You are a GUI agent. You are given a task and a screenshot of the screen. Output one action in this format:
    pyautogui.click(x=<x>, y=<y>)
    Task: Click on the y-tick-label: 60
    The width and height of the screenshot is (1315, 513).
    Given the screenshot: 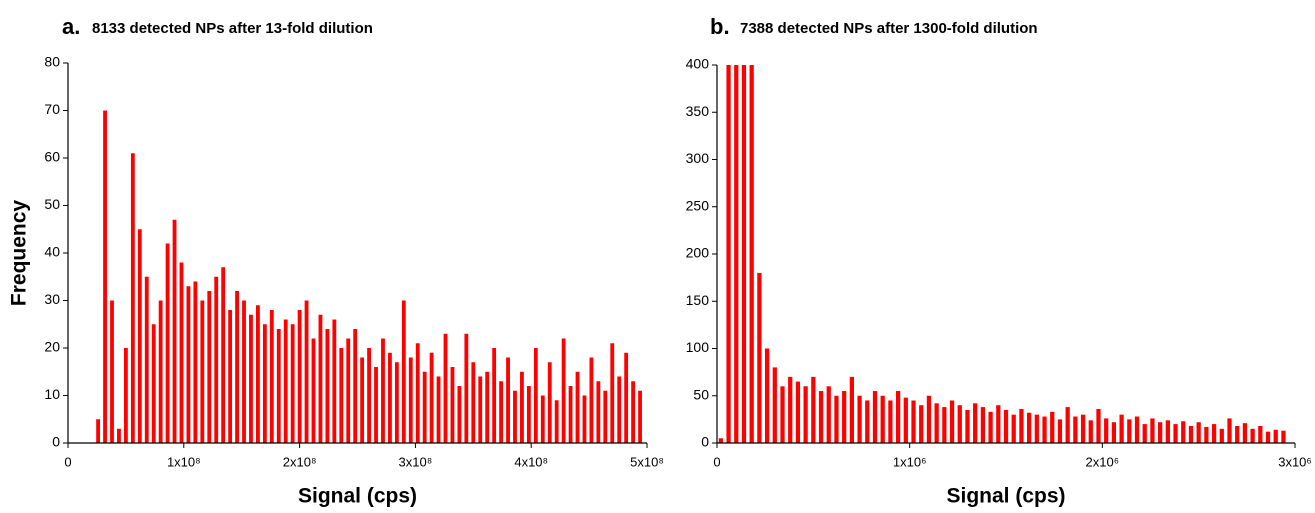 What is the action you would take?
    pyautogui.click(x=52, y=157)
    